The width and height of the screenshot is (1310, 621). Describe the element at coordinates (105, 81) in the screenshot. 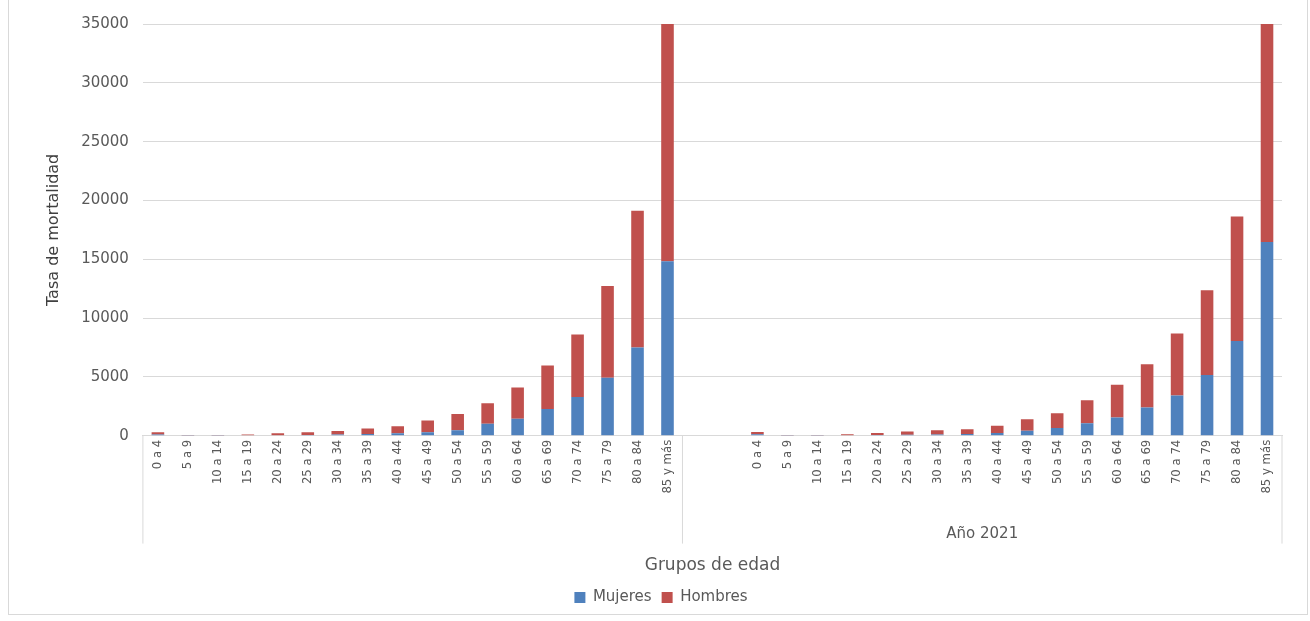

I see `y-tick-label: 30000` at that location.